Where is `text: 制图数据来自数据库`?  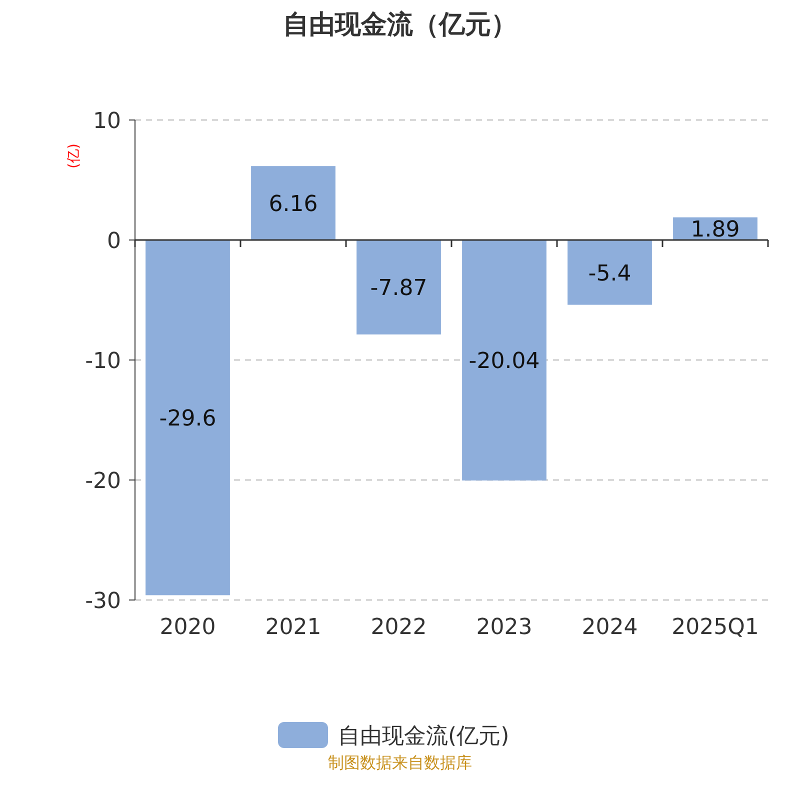 text: 制图数据来自数据库 is located at coordinates (400, 762).